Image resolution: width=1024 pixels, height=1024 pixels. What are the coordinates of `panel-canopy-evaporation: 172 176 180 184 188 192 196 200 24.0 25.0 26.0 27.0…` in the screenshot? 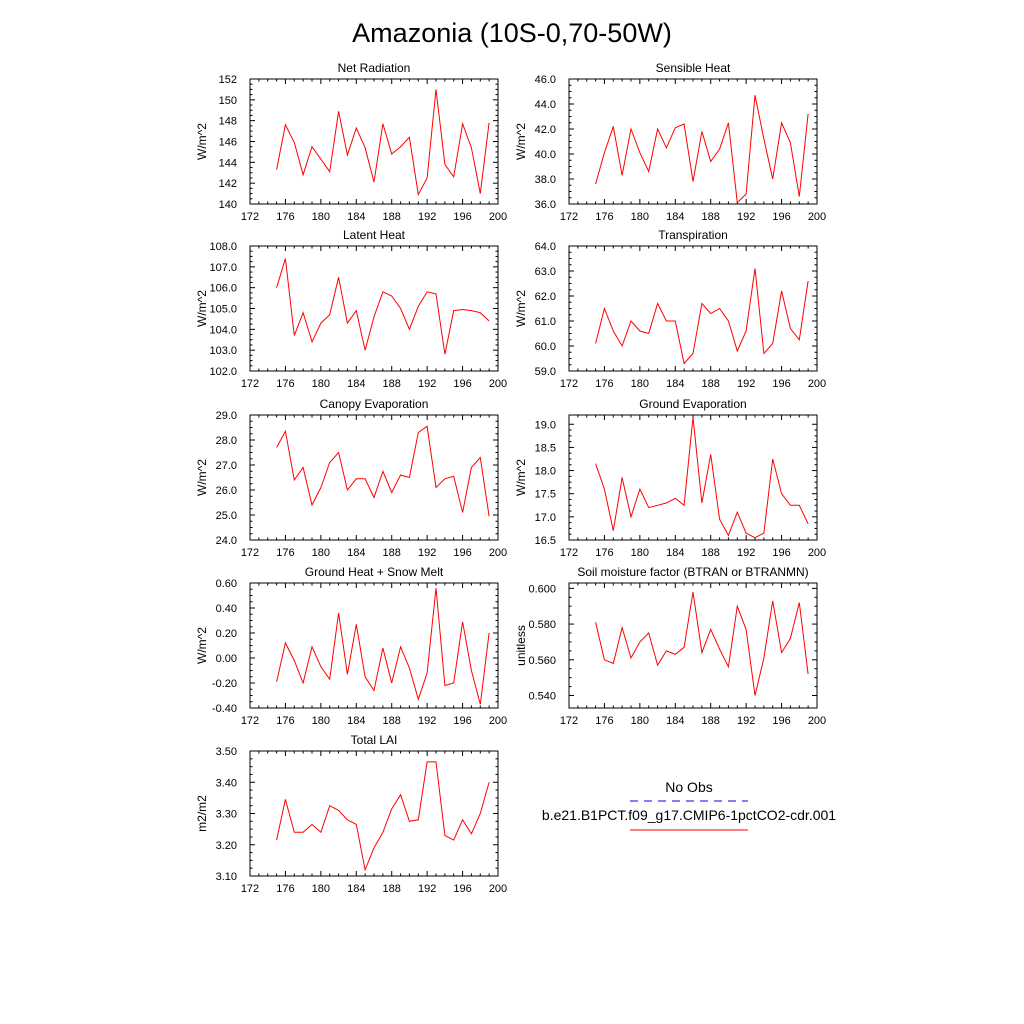 It's located at (351, 478).